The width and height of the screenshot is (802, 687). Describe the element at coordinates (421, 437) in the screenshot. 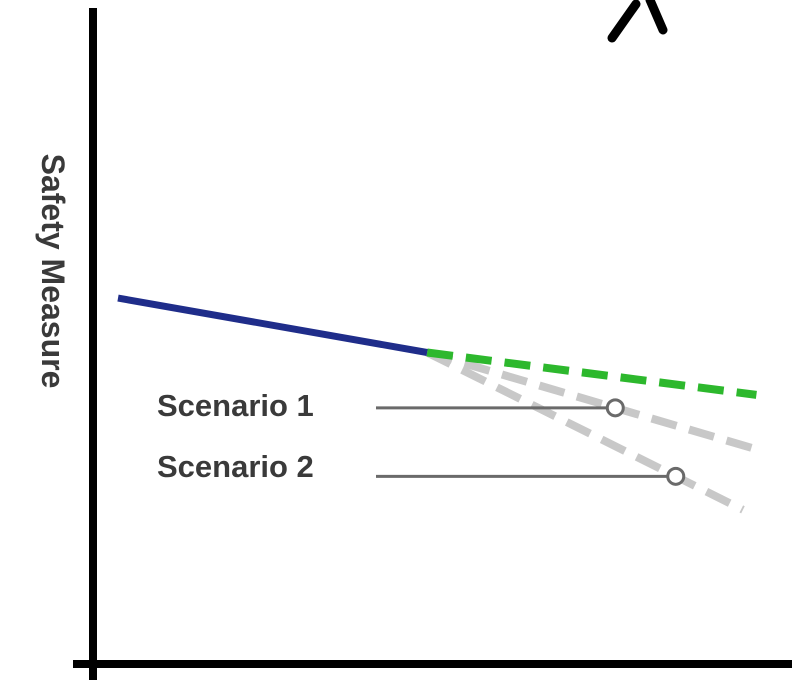

I see `annotation-layer: Scenario 1 Scenario 2` at that location.